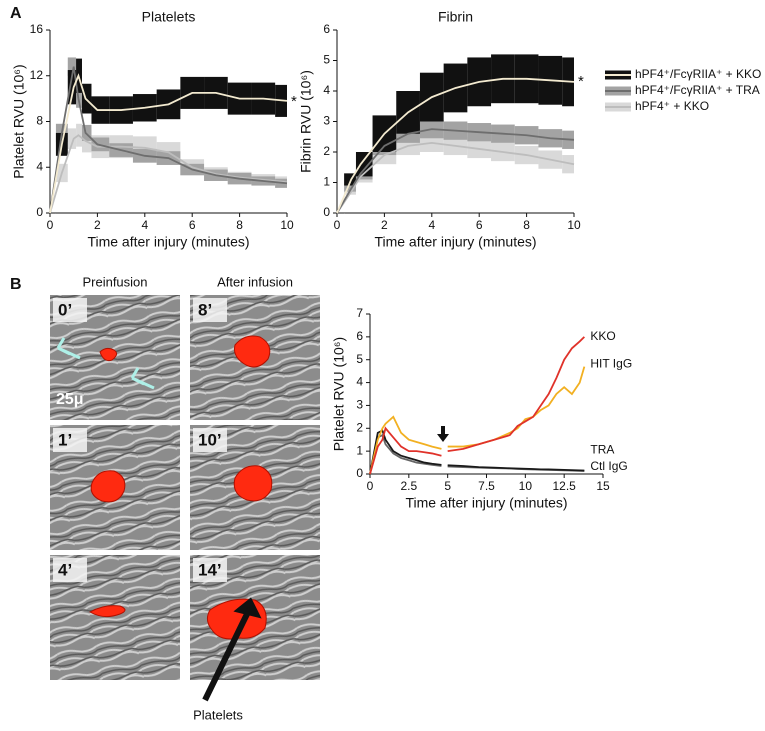  Describe the element at coordinates (672, 106) in the screenshot. I see `legend-label: hPF4⁺ + KKO` at that location.